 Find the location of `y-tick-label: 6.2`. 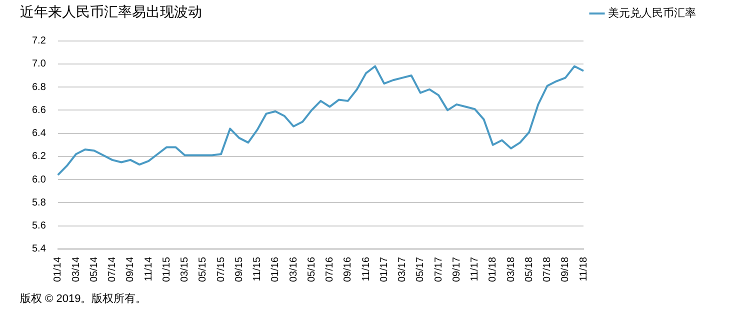

y-tick-label: 6.2 is located at coordinates (39, 156).